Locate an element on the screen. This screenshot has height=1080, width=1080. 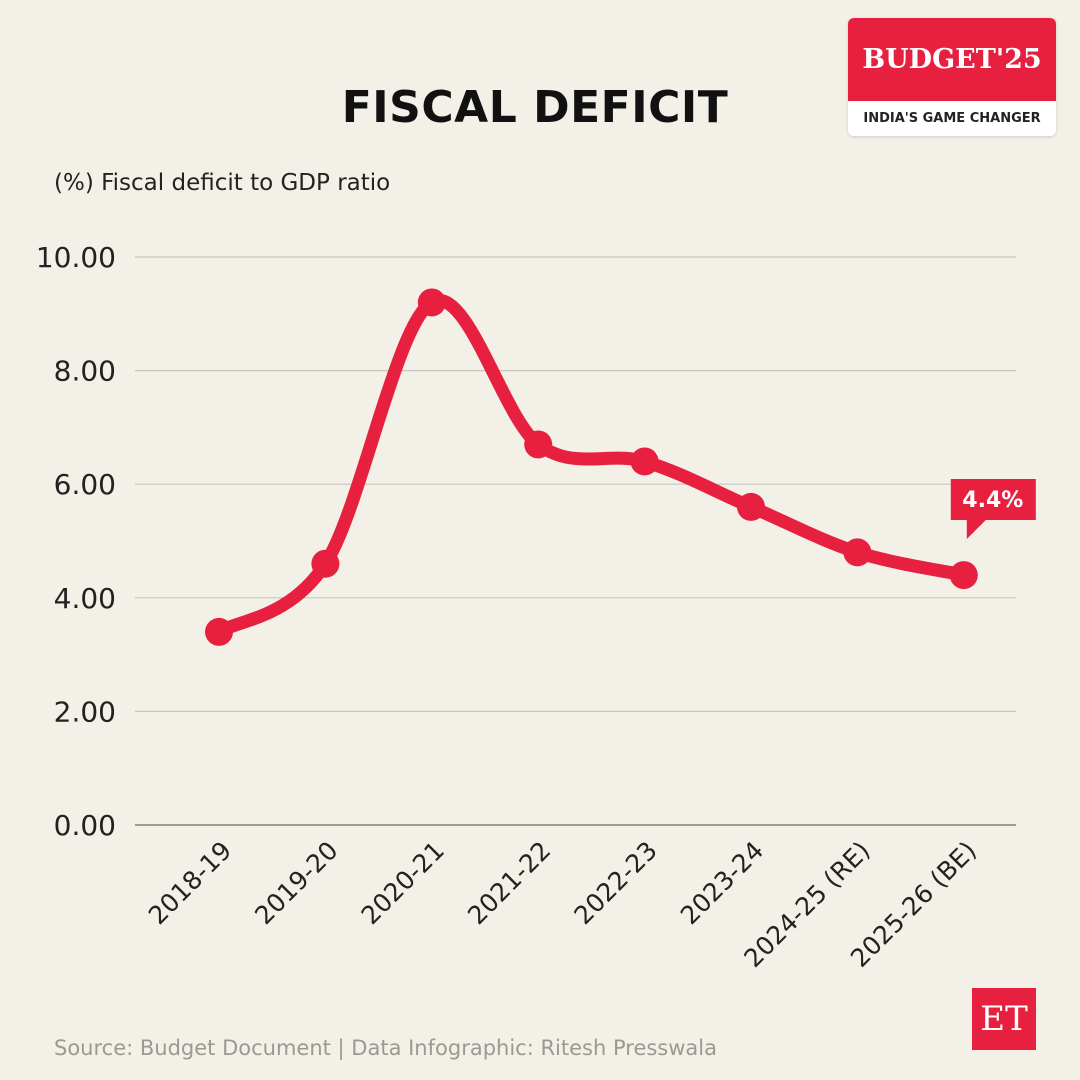
x-tick-label: 2019-20 is located at coordinates (296, 883).